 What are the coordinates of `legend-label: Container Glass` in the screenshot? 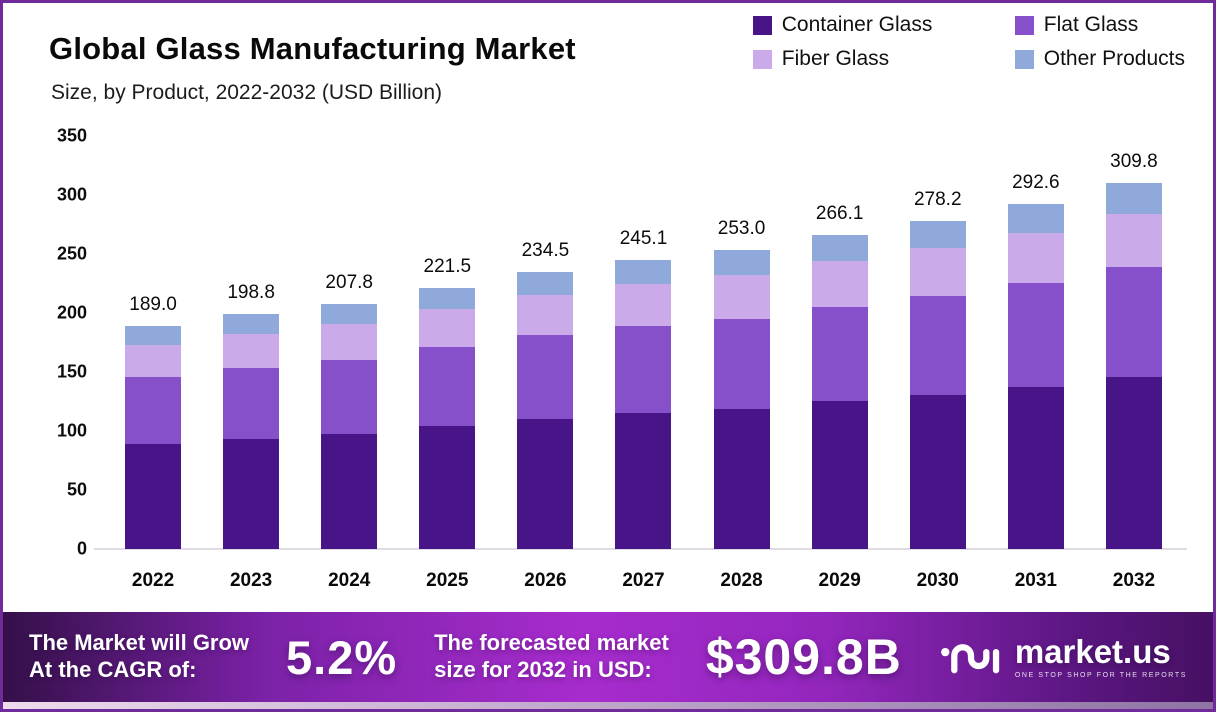 It's located at (857, 24).